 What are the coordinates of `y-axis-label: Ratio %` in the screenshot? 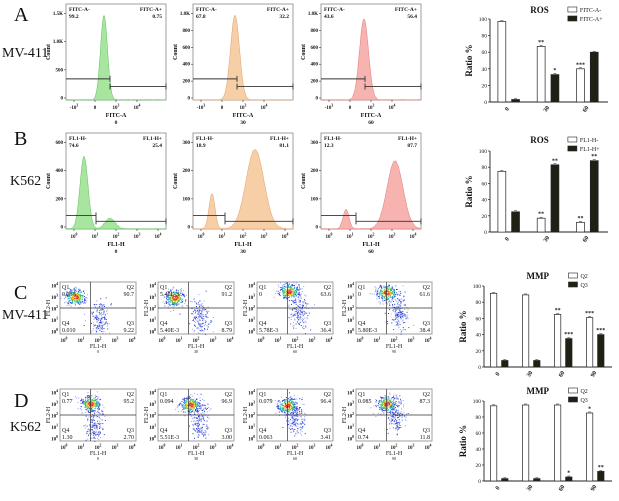 It's located at (469, 191).